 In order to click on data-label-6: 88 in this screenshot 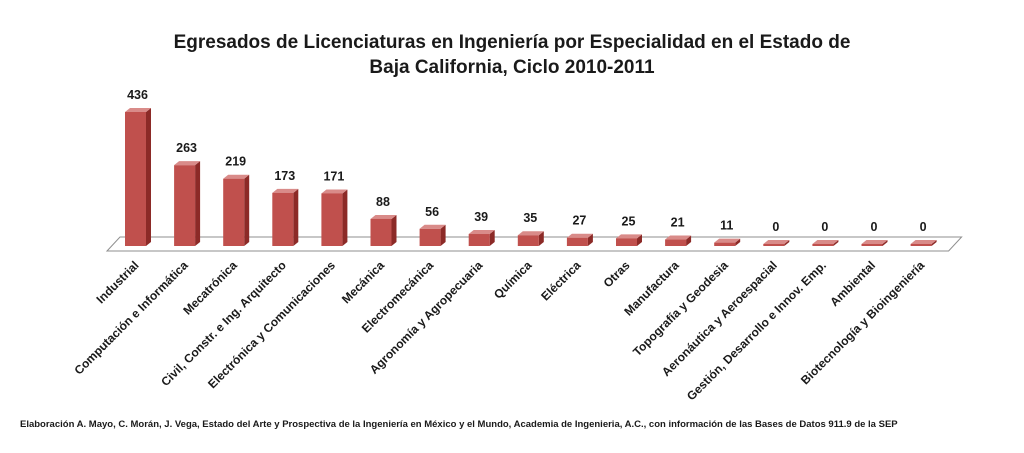, I will do `click(383, 202)`.